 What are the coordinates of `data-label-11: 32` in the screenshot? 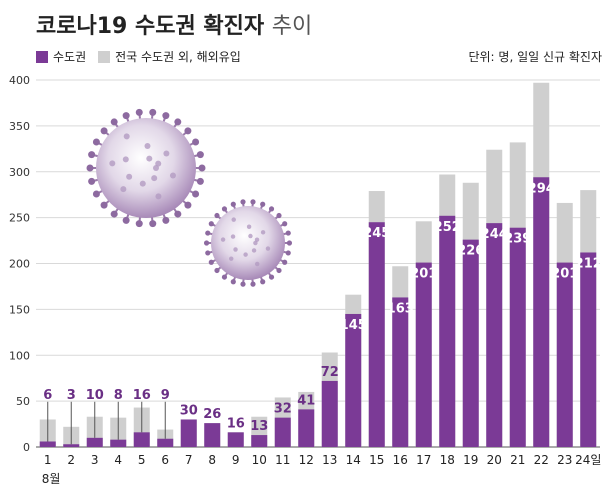 It's located at (283, 409).